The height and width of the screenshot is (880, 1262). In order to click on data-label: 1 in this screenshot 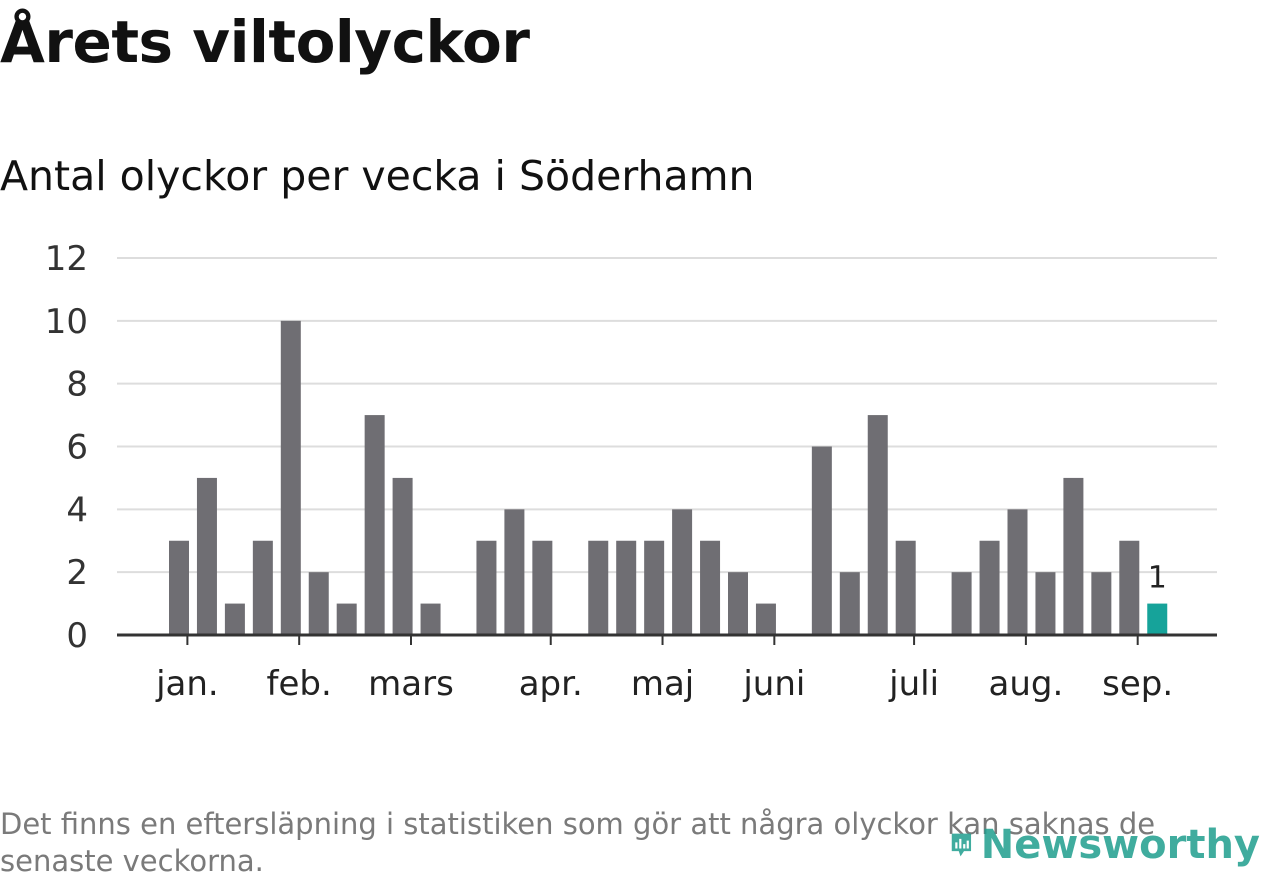, I will do `click(1157, 578)`.